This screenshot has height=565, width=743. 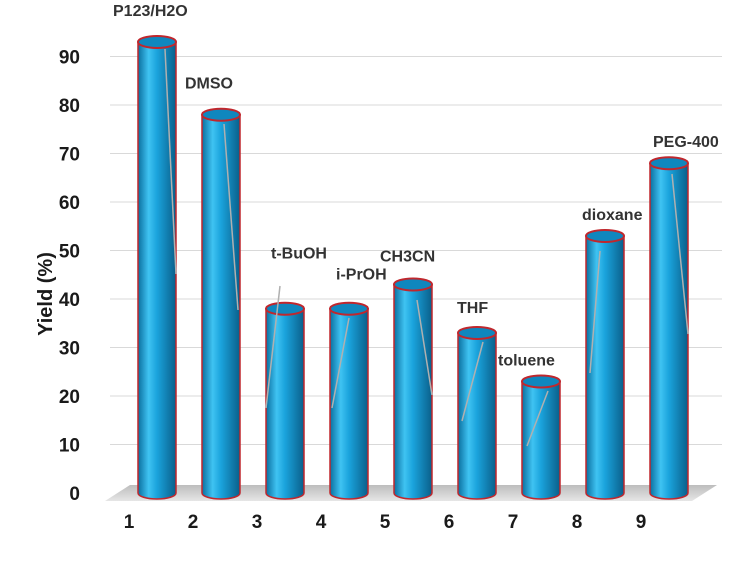 I want to click on x-axis-ticks: 1 2 3 4 5 6 7 8 9, so click(x=385, y=522).